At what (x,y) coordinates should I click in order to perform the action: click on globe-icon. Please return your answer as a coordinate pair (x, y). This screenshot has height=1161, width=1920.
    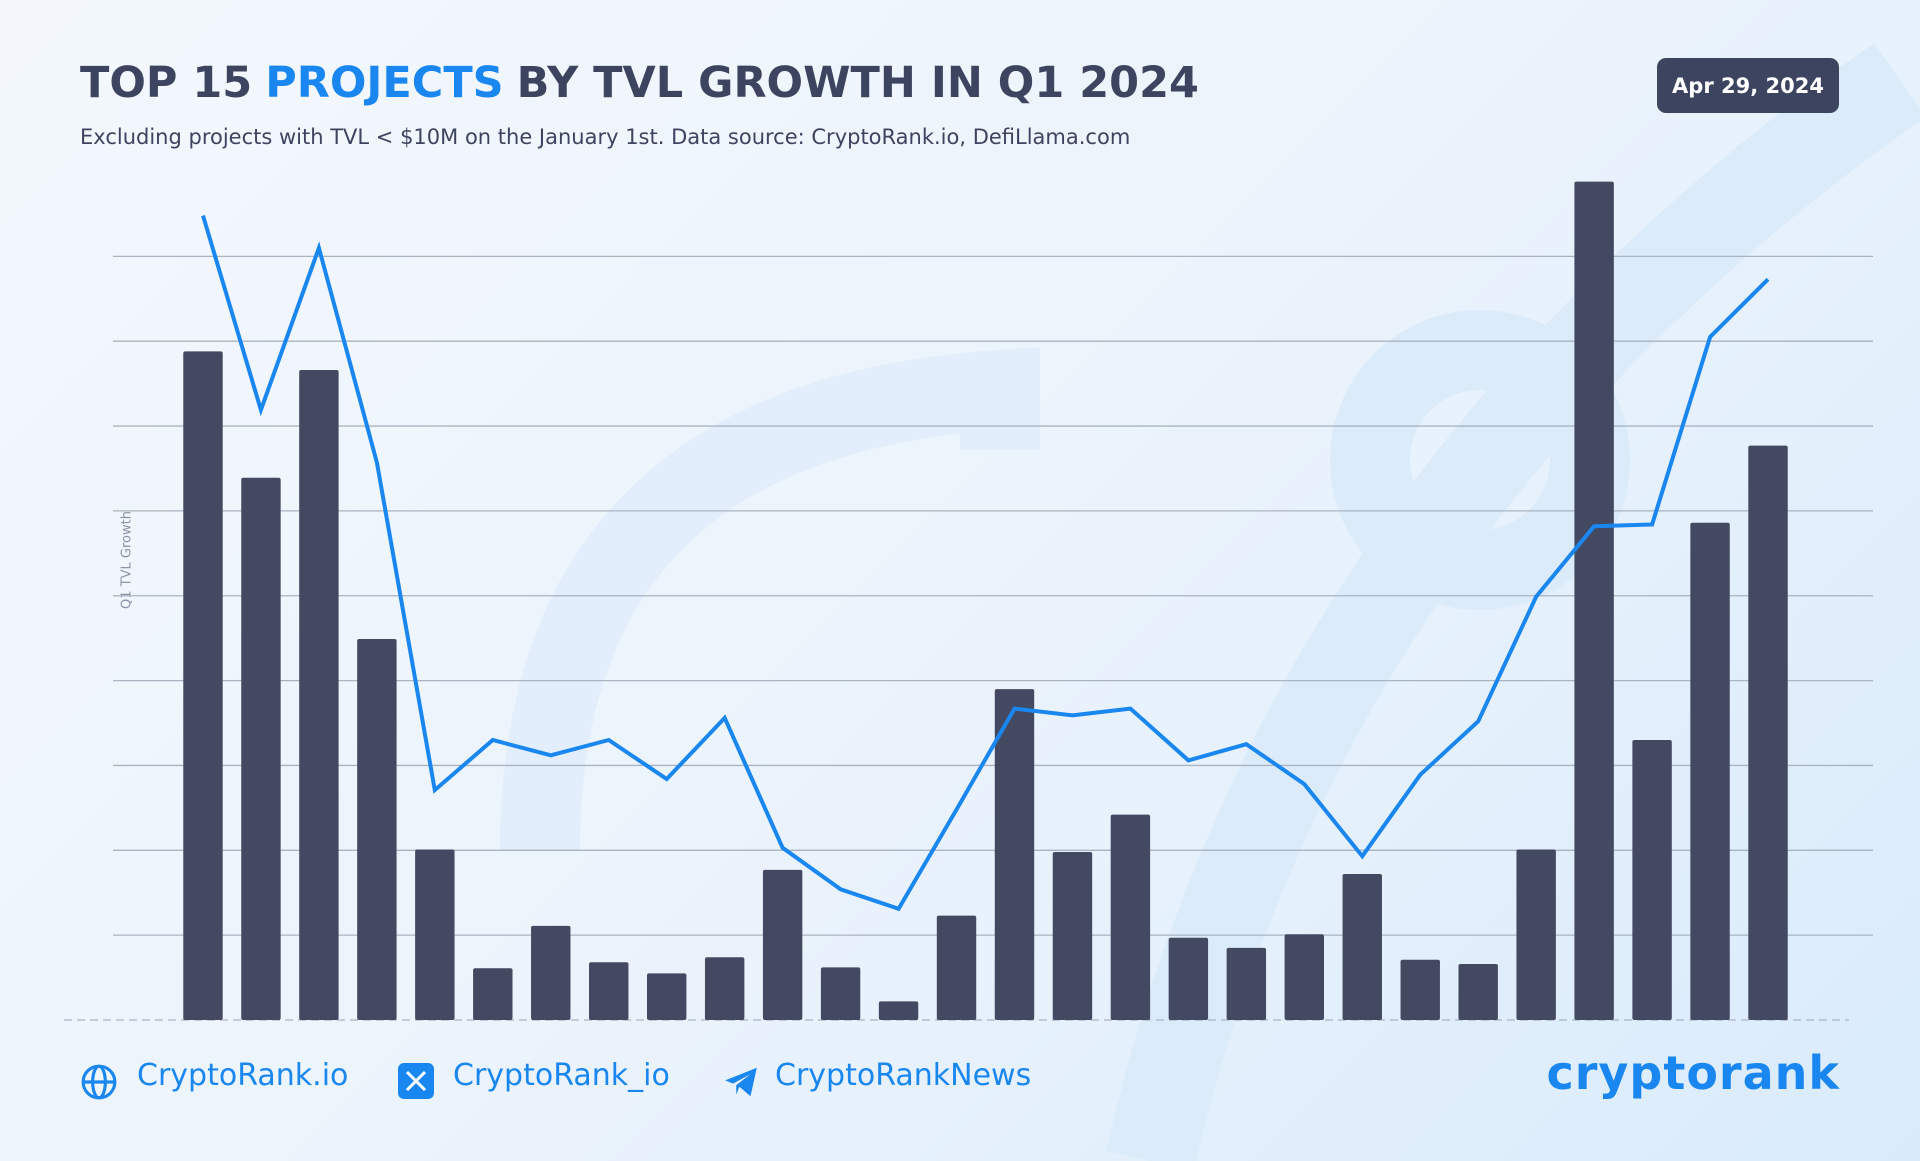
    Looking at the image, I should click on (99, 1082).